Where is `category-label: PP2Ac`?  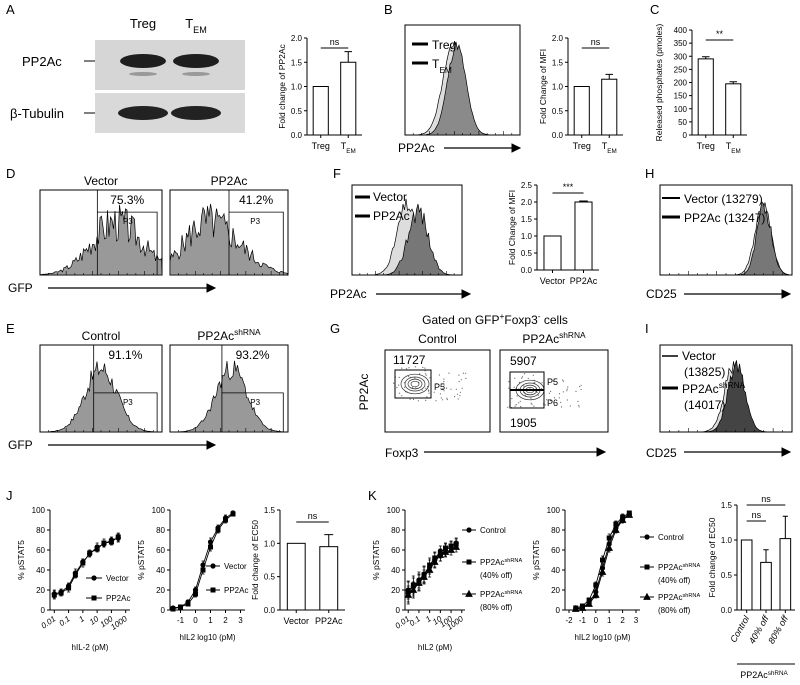 category-label: PP2Ac is located at coordinates (584, 281).